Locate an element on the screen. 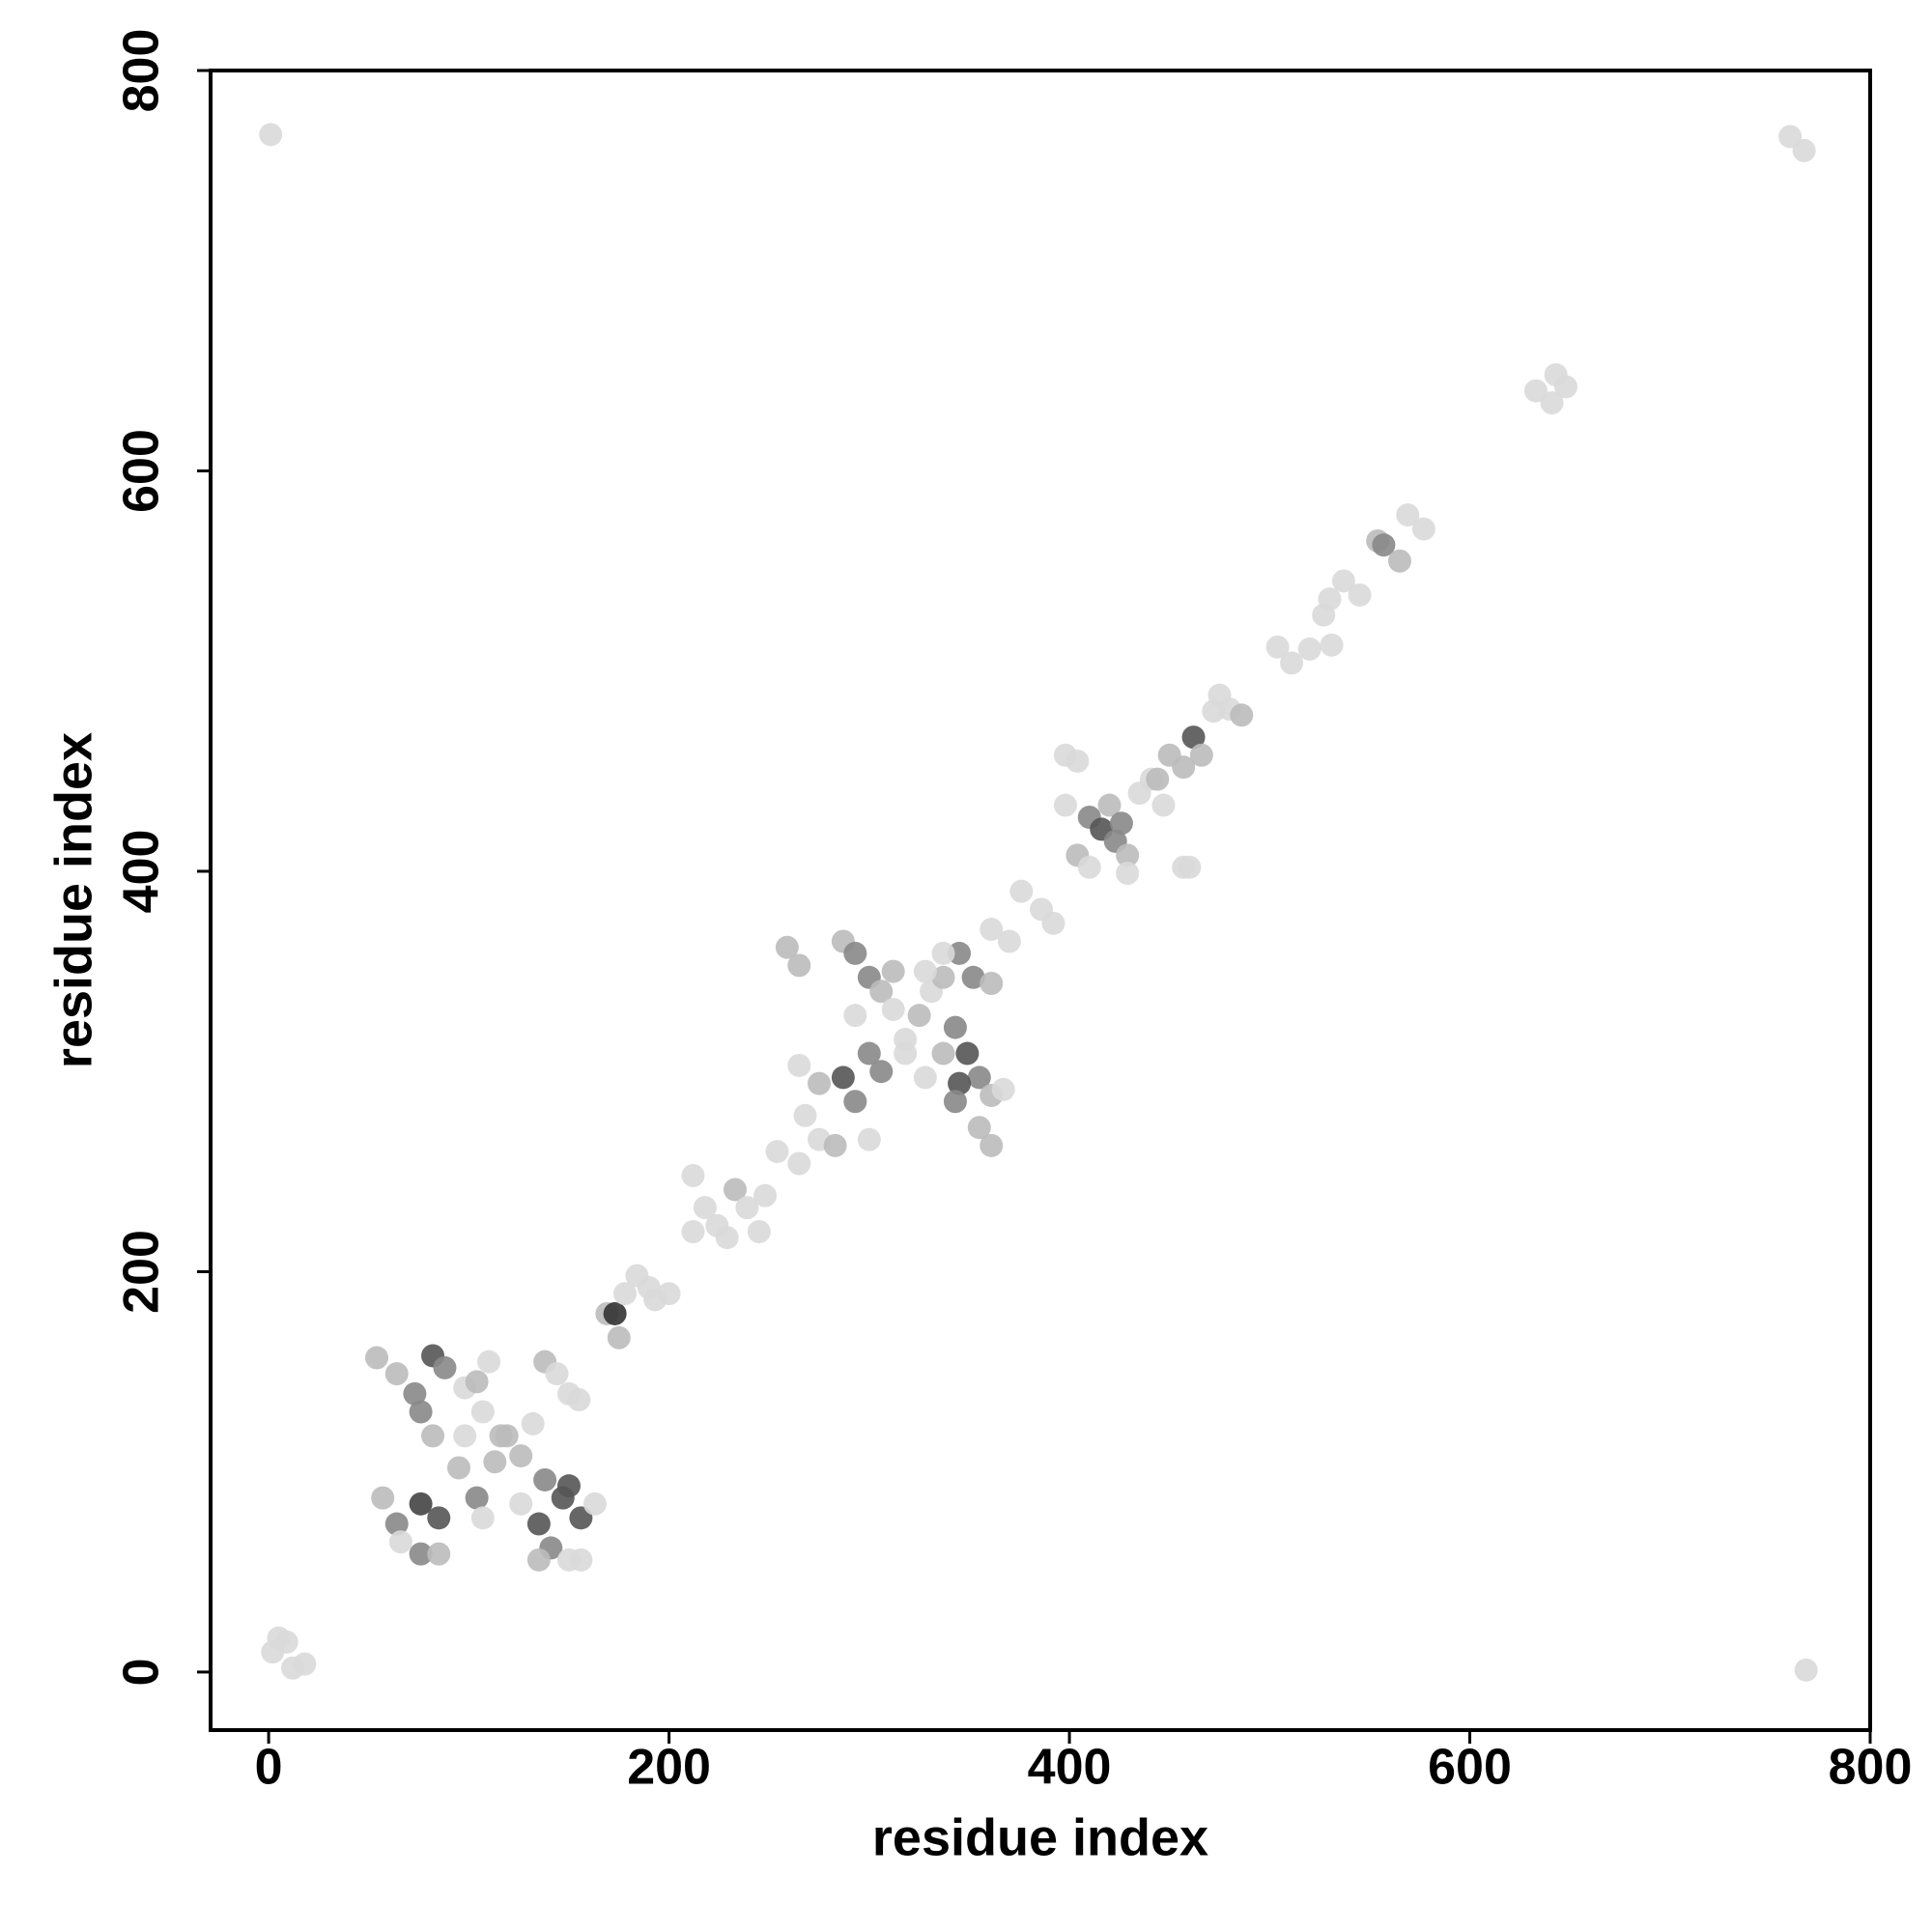  x-tick-label: 800 is located at coordinates (1871, 1768).